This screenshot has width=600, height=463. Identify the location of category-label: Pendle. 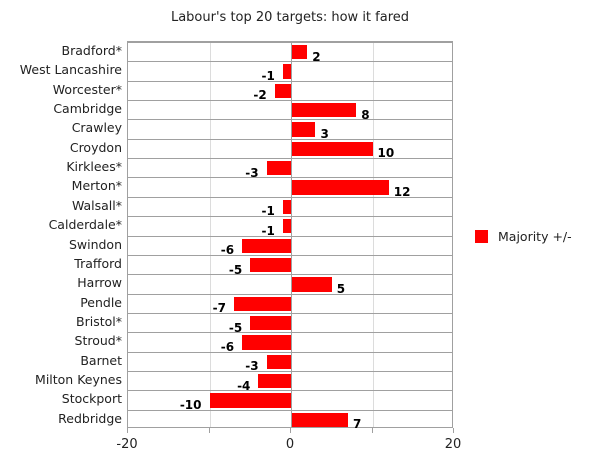
(101, 302).